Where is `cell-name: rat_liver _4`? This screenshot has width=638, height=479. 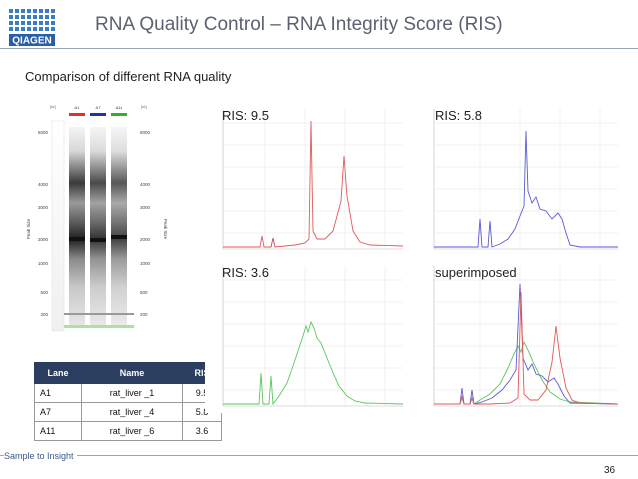
cell-name: rat_liver _4 is located at coordinates (132, 412).